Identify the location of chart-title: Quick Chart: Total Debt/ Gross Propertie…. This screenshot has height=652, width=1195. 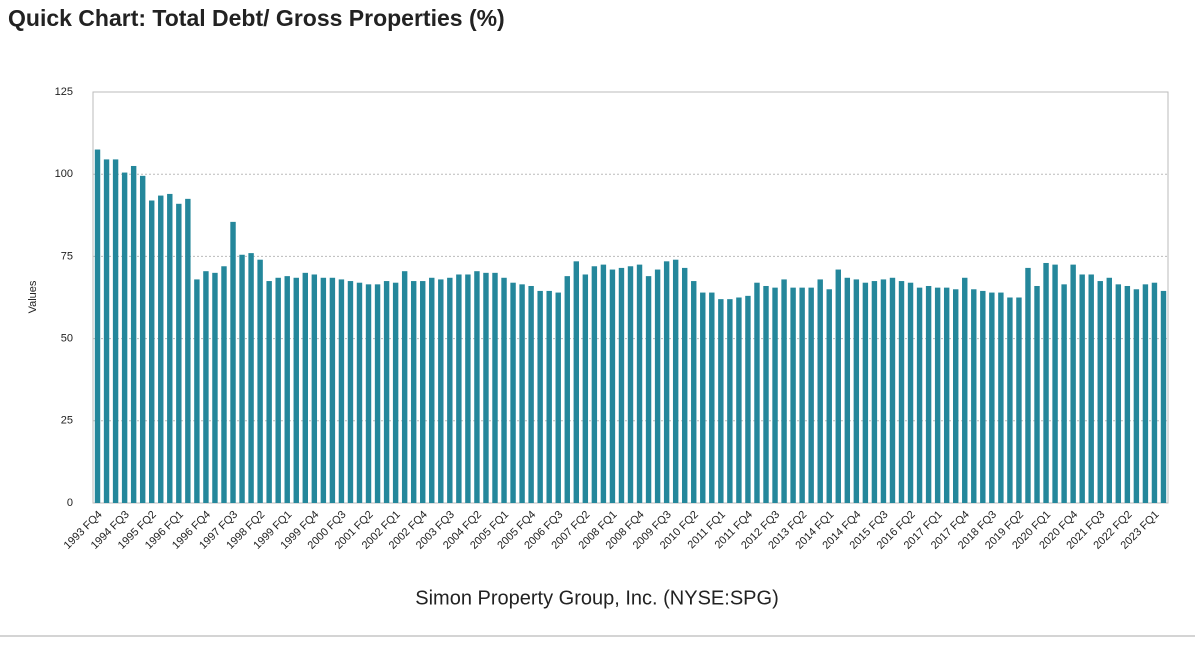
(256, 18).